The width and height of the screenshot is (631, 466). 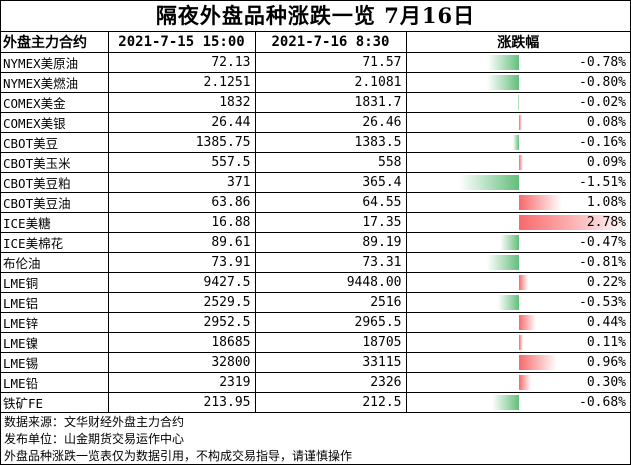 I want to click on price-before: 557.5, so click(x=181, y=162).